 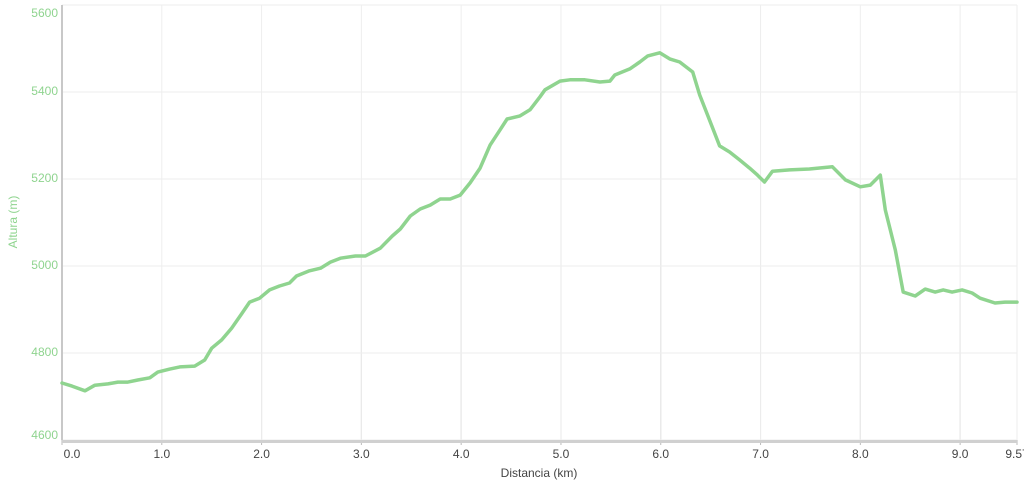 What do you see at coordinates (44, 435) in the screenshot?
I see `y-tick-label: 4600` at bounding box center [44, 435].